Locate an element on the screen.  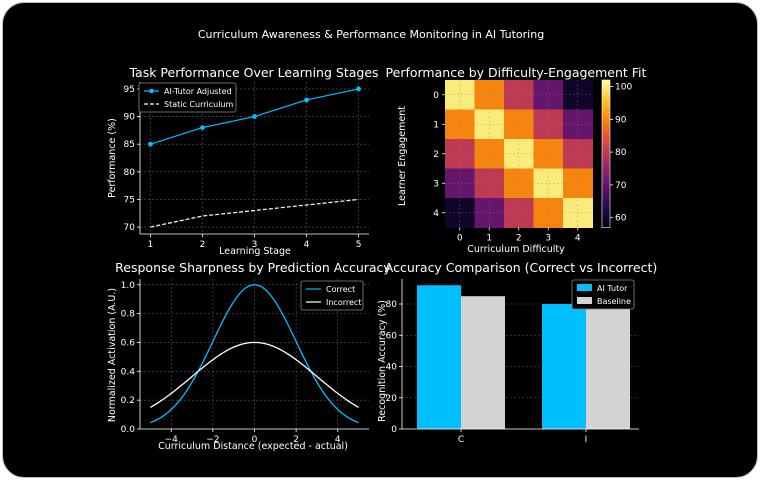
chart3-axes: −4 −2 0 2 4 0.0 0.2 0.4 0.6 0.8 1.0 is located at coordinates (245, 362).